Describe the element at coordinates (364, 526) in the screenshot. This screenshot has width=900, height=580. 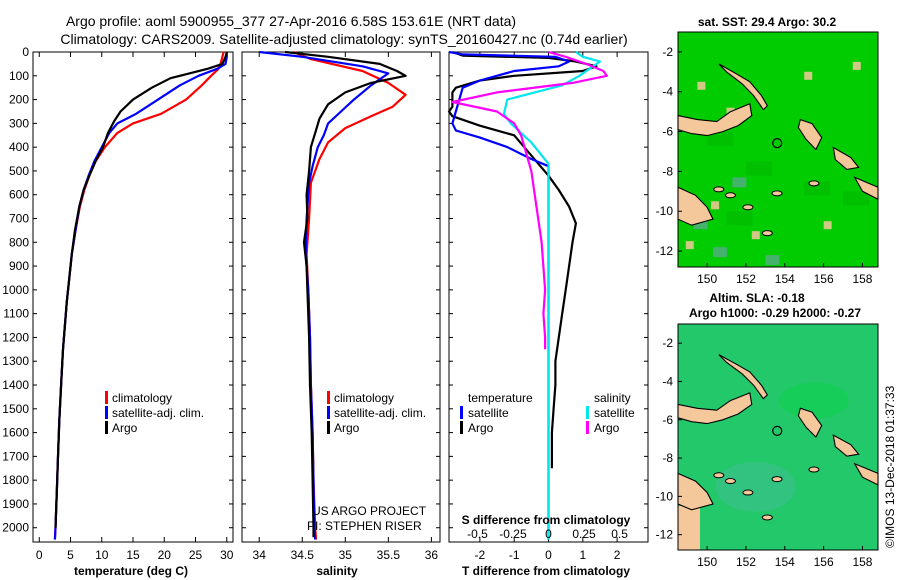
I see `credit-pi: PI: STEPHEN RISER` at that location.